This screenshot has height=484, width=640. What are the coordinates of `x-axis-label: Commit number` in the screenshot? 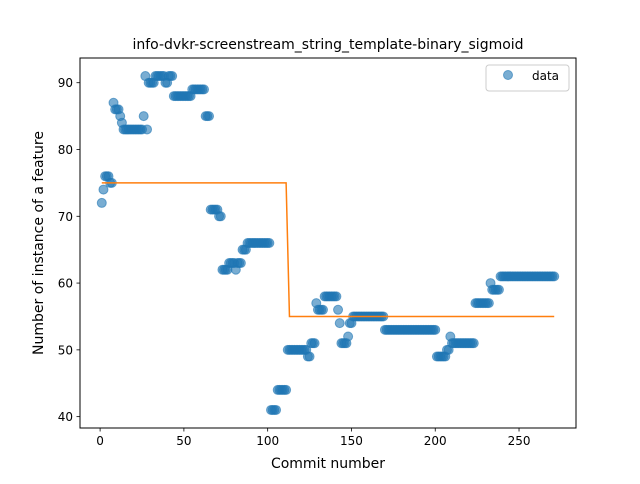 It's located at (328, 464).